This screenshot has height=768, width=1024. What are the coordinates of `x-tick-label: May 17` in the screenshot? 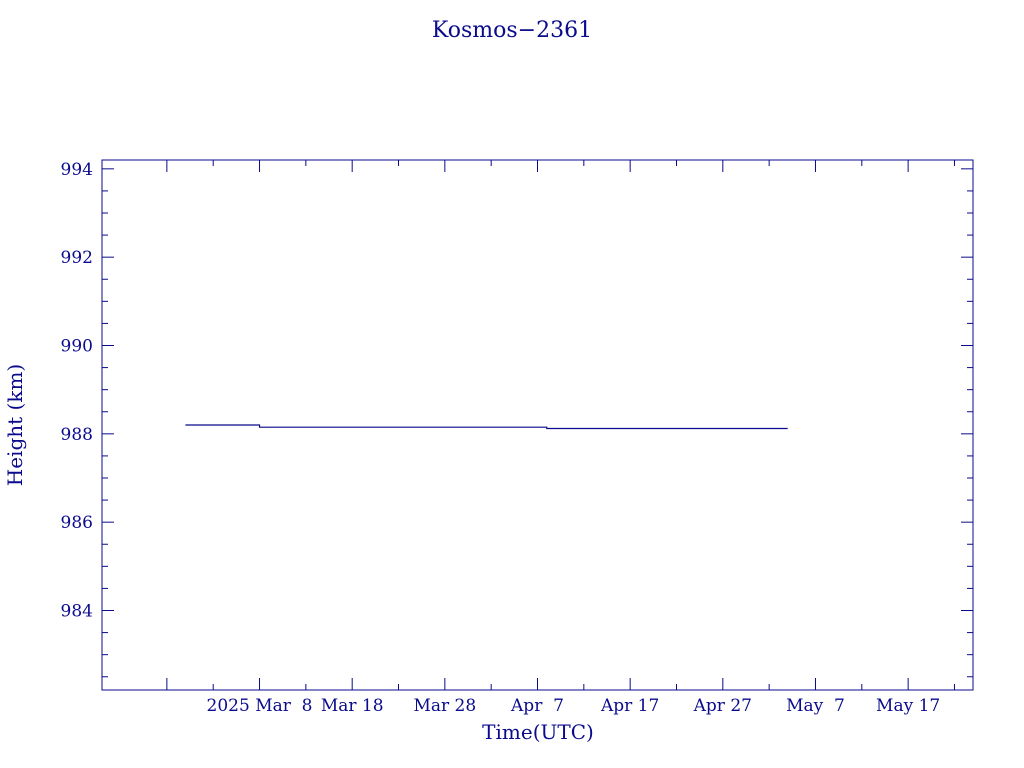 It's located at (908, 706).